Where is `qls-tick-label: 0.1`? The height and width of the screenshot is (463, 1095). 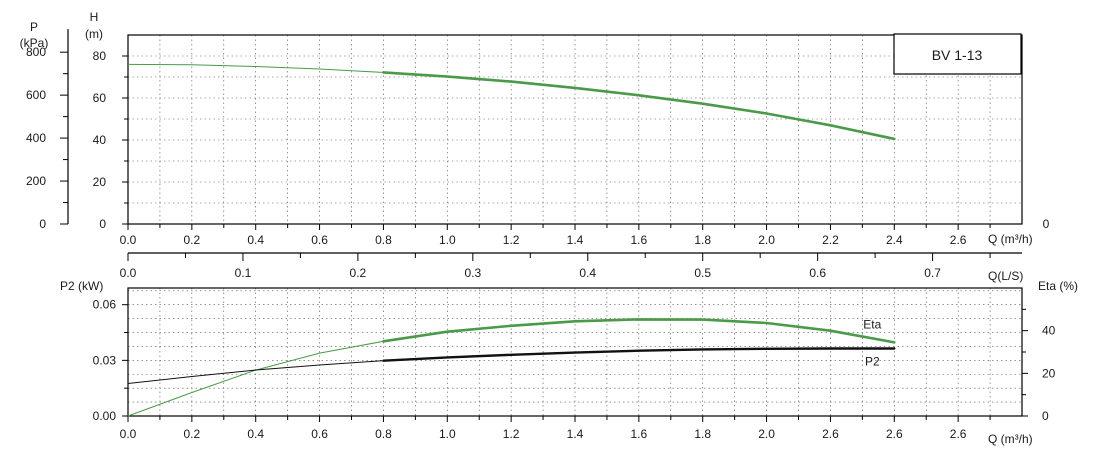
qls-tick-label: 0.1 is located at coordinates (243, 273).